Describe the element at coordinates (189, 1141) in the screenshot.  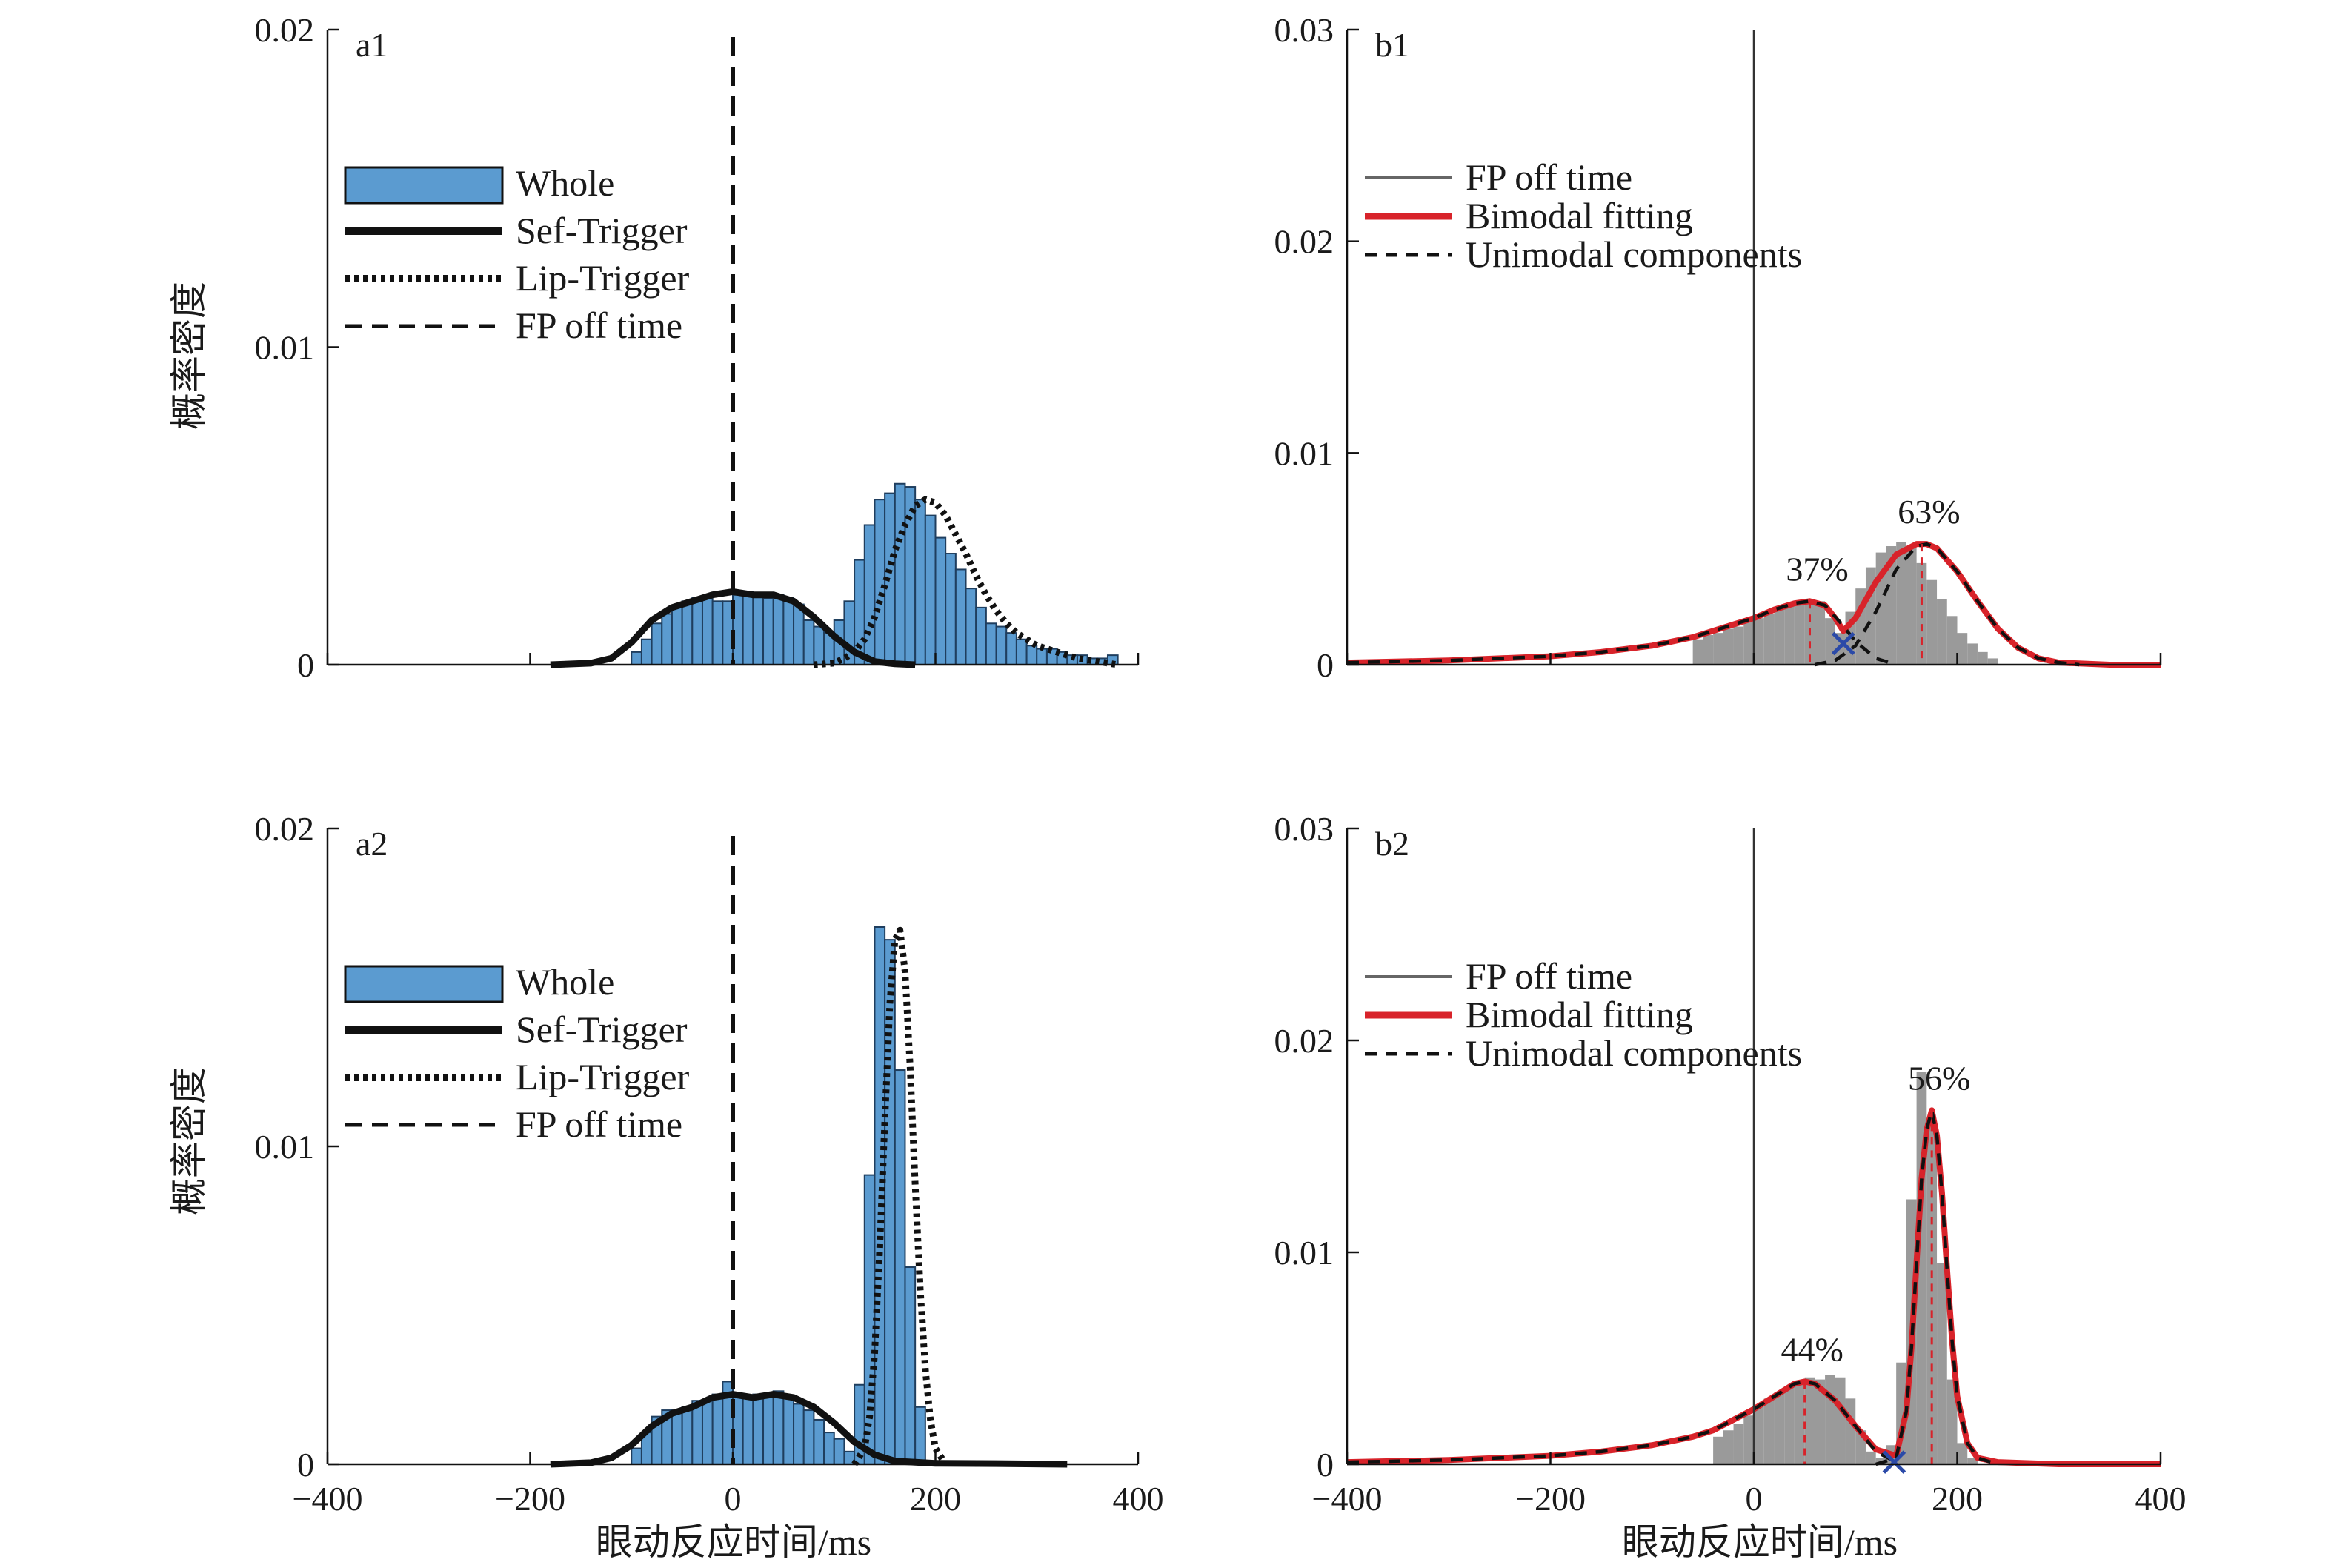
I see `y-axis-label-bottom: 概率密度` at that location.